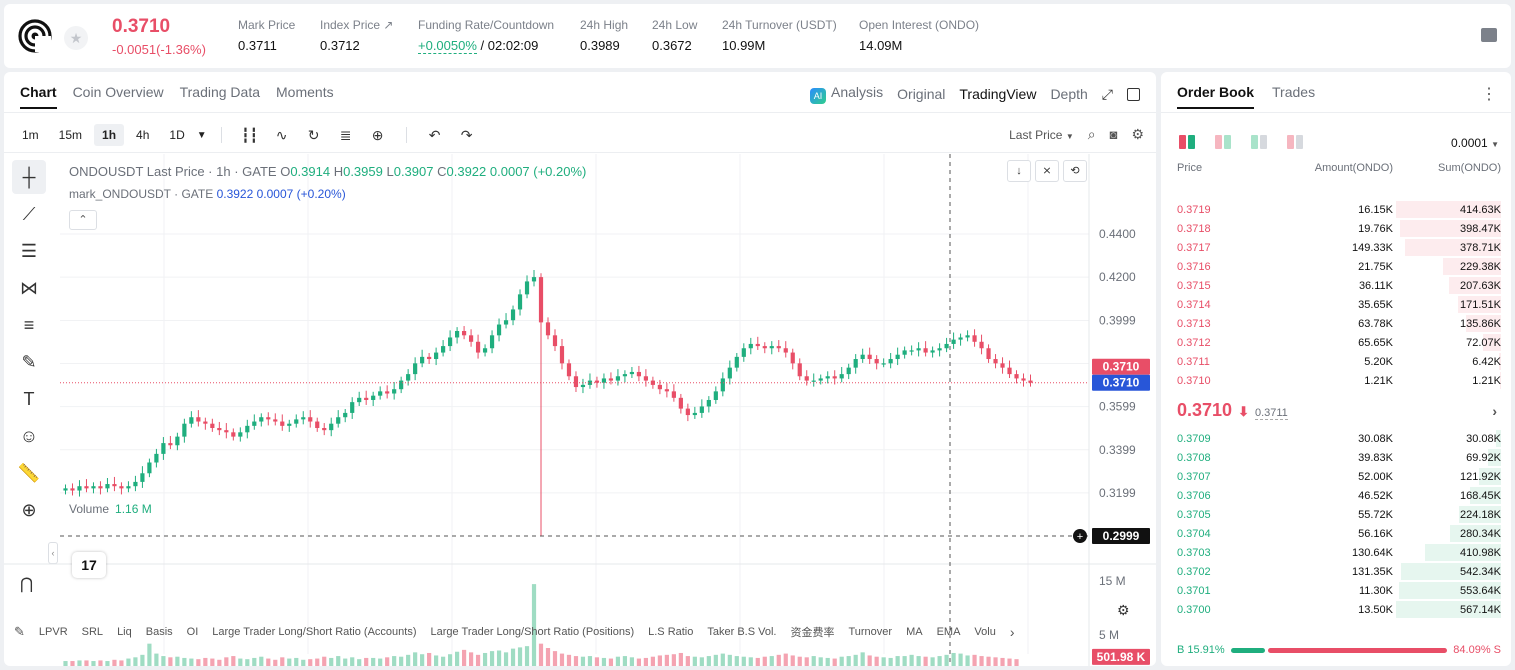  Describe the element at coordinates (1372, 247) in the screenshot. I see `ask-amount: 149.33K` at that location.